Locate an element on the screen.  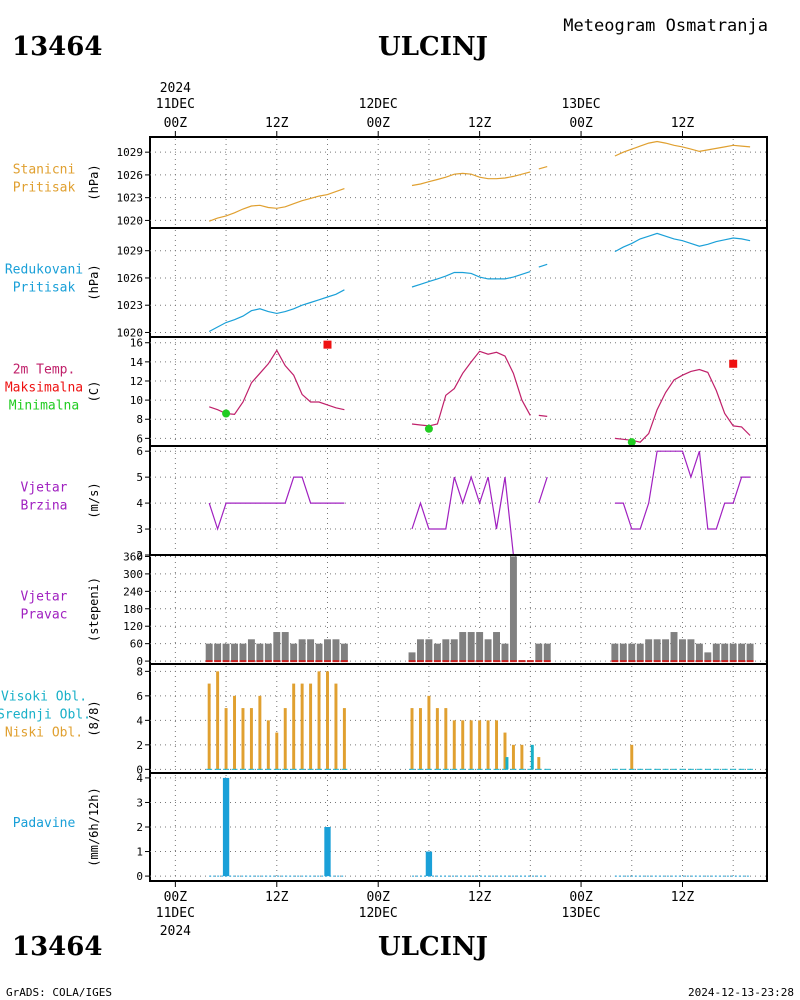
panel-label: Pritisak is located at coordinates (44, 288).